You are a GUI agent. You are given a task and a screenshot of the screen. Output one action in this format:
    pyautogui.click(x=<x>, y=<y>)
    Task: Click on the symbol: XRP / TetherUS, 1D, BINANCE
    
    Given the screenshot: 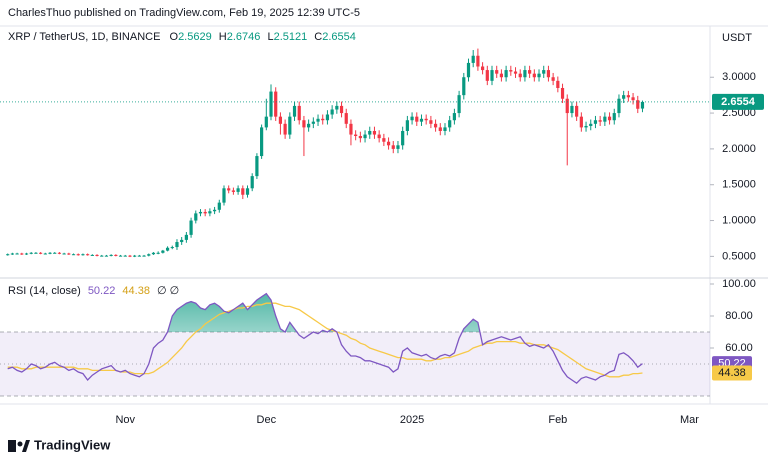 What is the action you would take?
    pyautogui.click(x=84, y=37)
    